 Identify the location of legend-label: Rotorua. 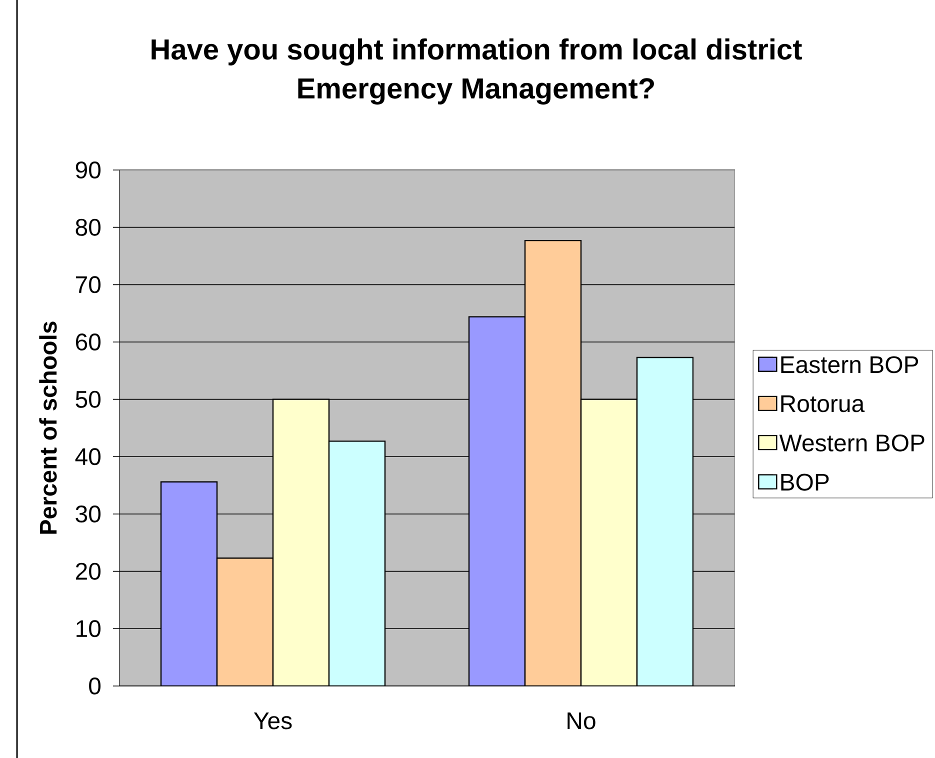
(823, 403).